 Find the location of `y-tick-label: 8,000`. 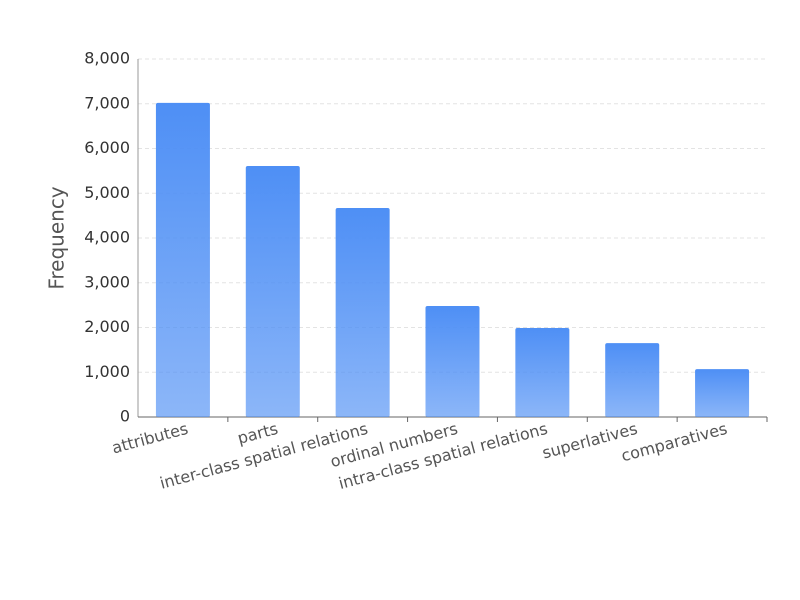

y-tick-label: 8,000 is located at coordinates (107, 58).